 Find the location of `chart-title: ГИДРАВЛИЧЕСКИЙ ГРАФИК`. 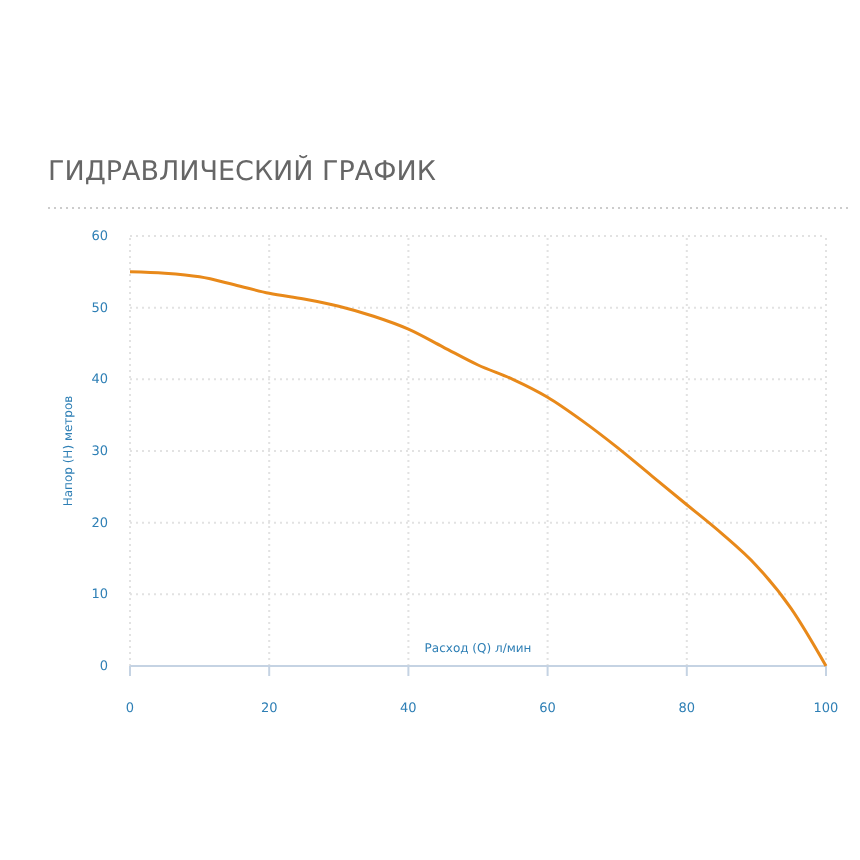

chart-title: ГИДРАВЛИЧЕСКИЙ ГРАФИК is located at coordinates (242, 171).